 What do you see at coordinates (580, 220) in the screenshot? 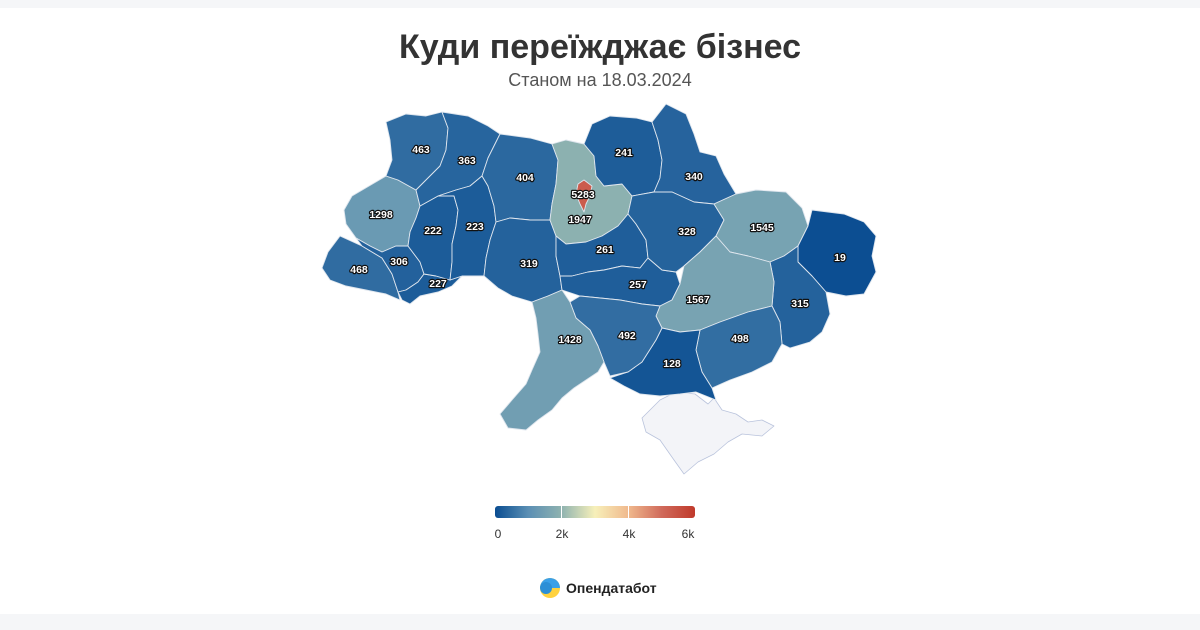
I see `region-value-kyiv-oblast: 1947` at bounding box center [580, 220].